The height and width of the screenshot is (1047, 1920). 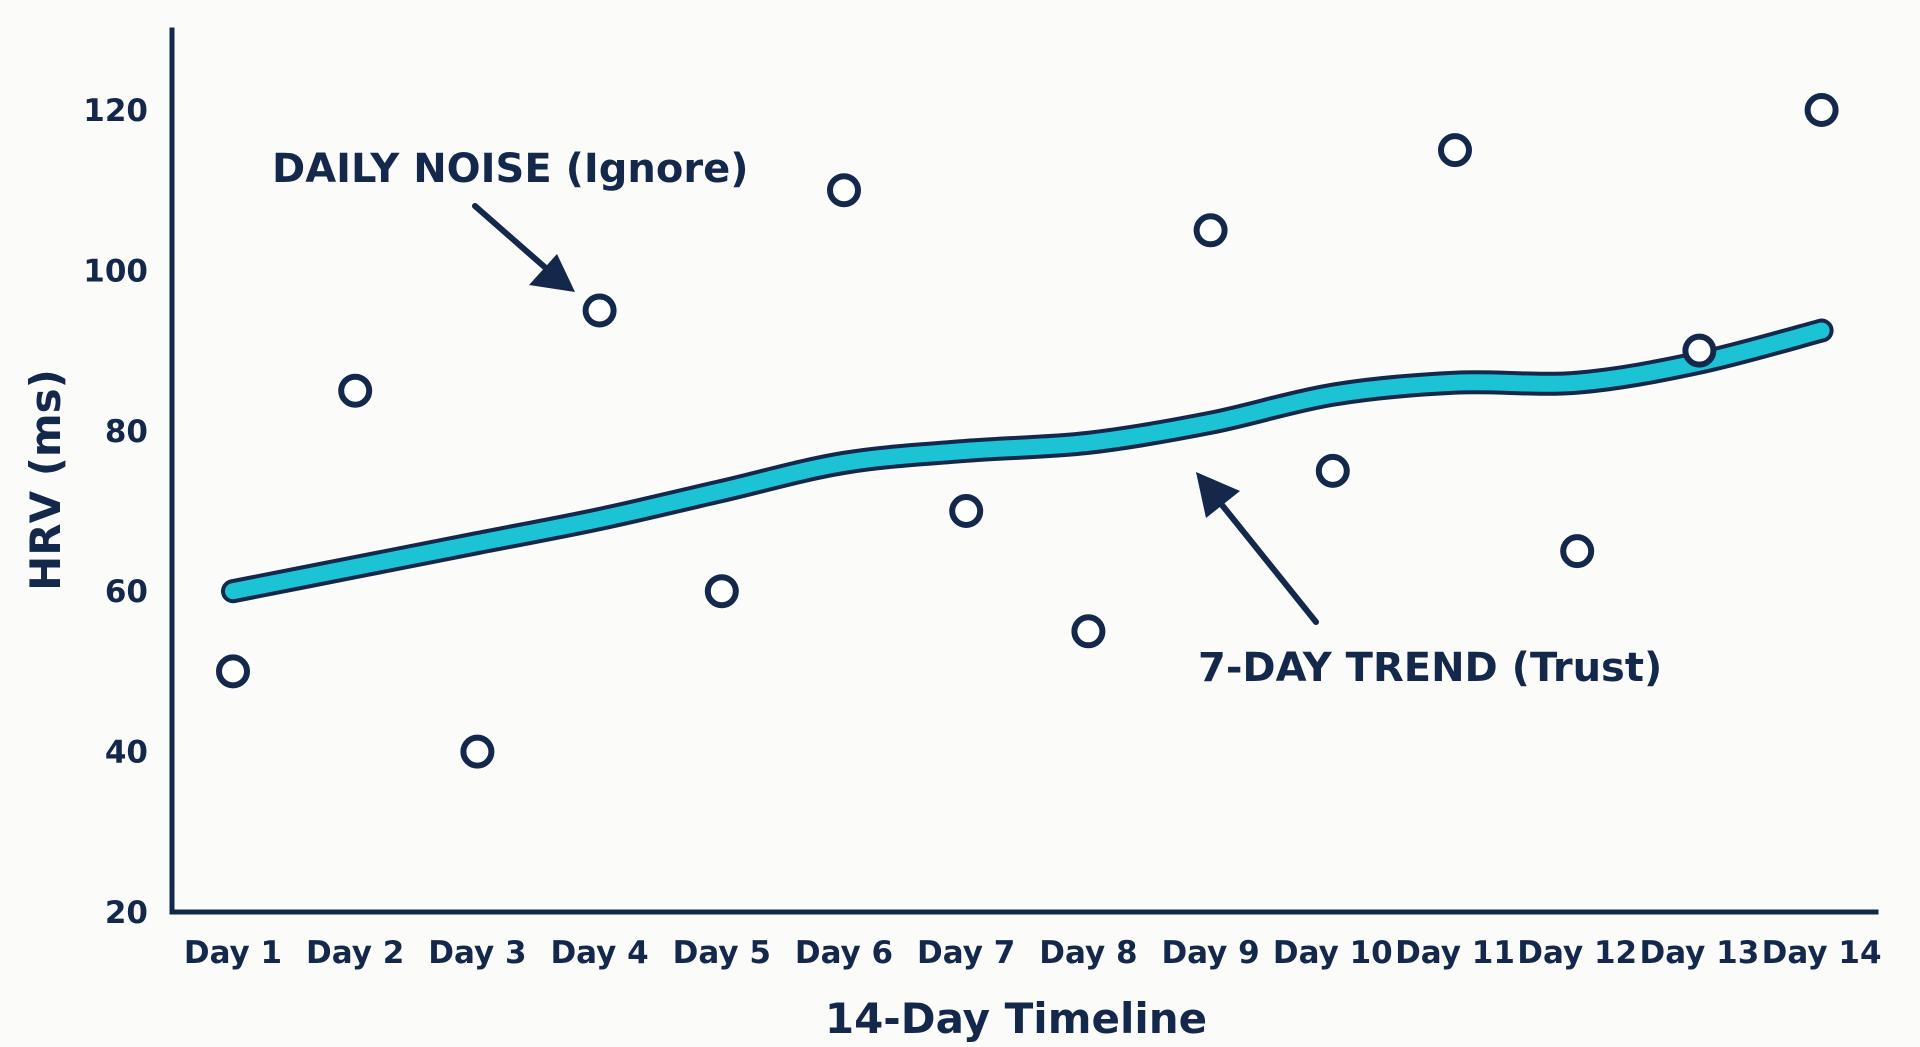 I want to click on y-tick-label: 20, so click(x=126, y=913).